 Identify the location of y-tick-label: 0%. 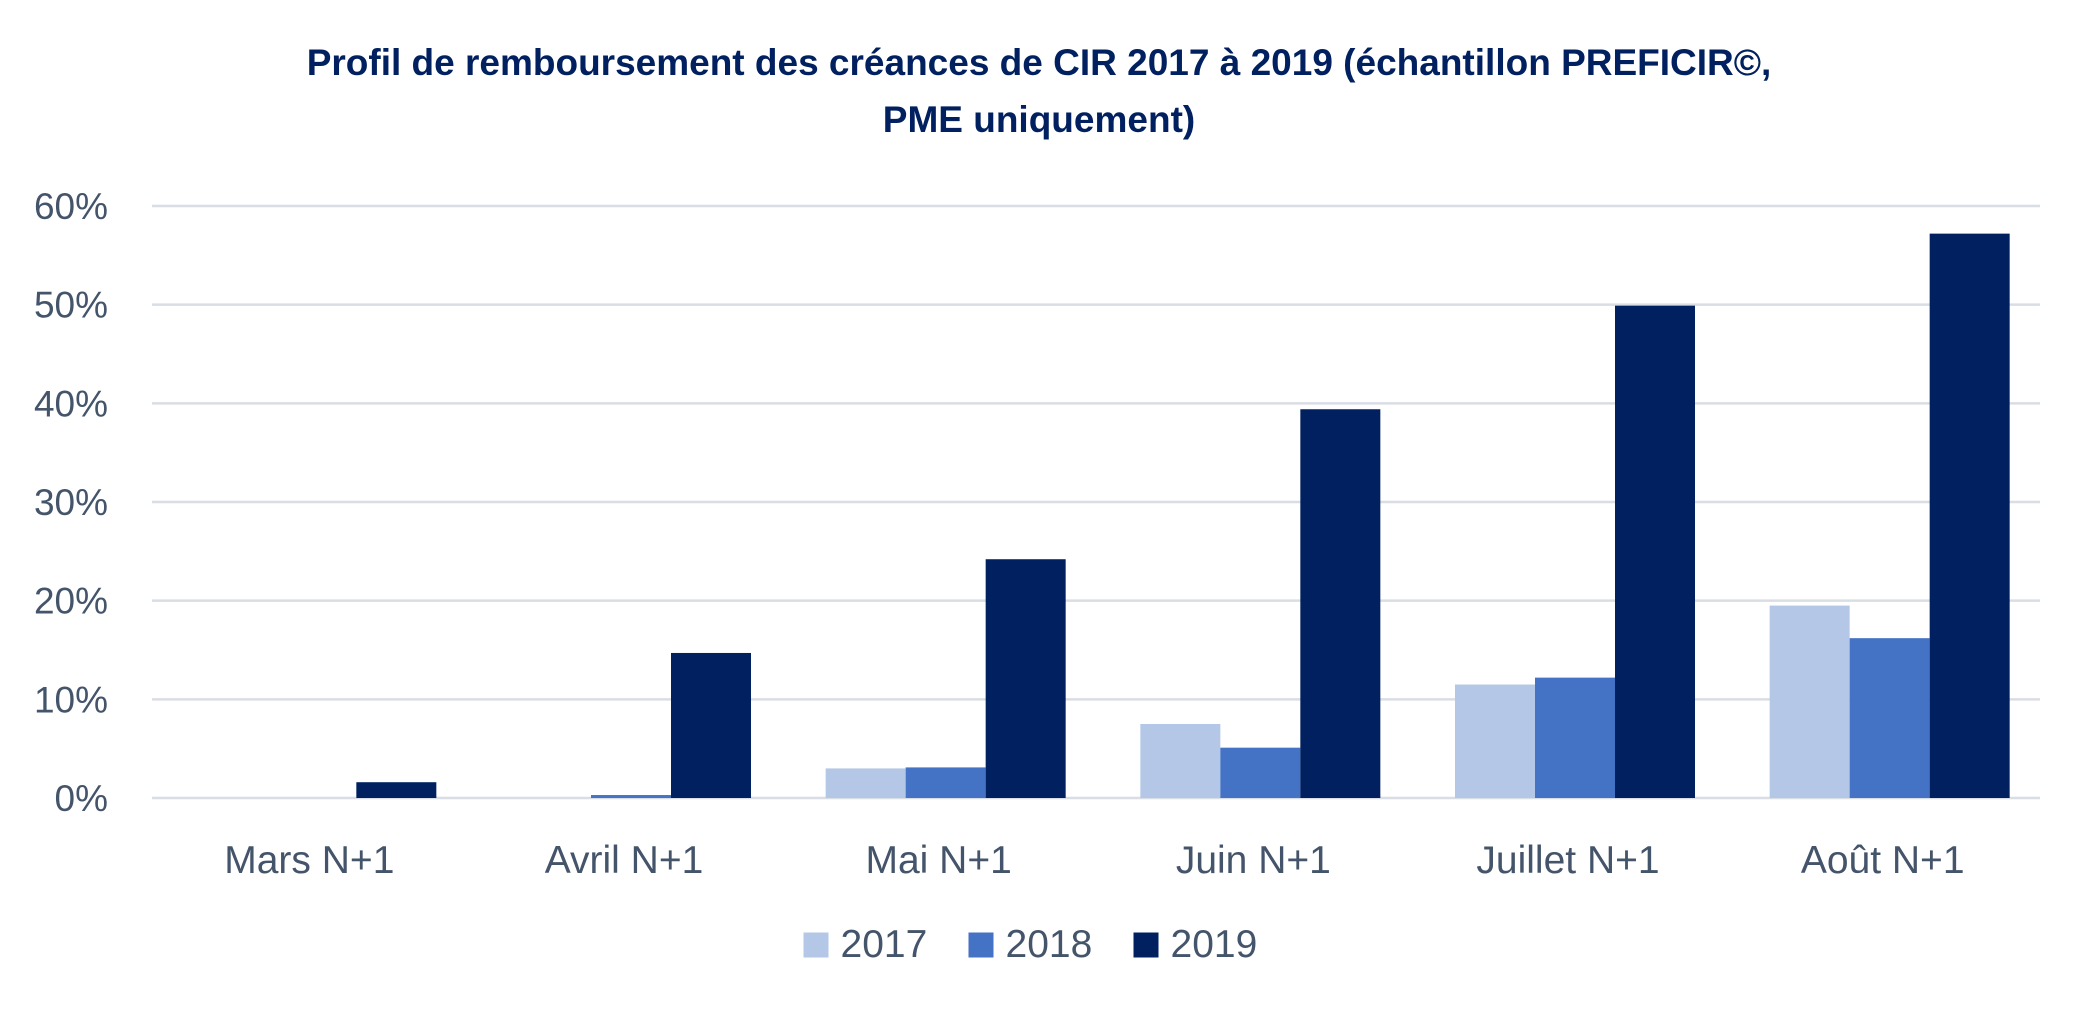
(81, 798).